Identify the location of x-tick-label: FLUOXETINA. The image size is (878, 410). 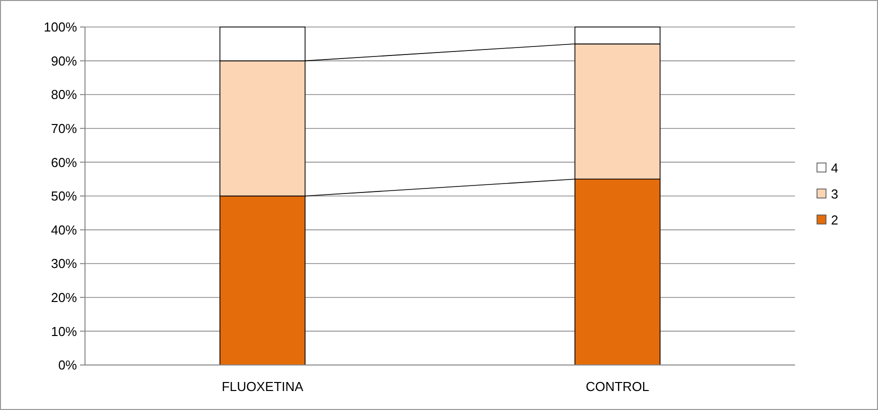
(263, 386).